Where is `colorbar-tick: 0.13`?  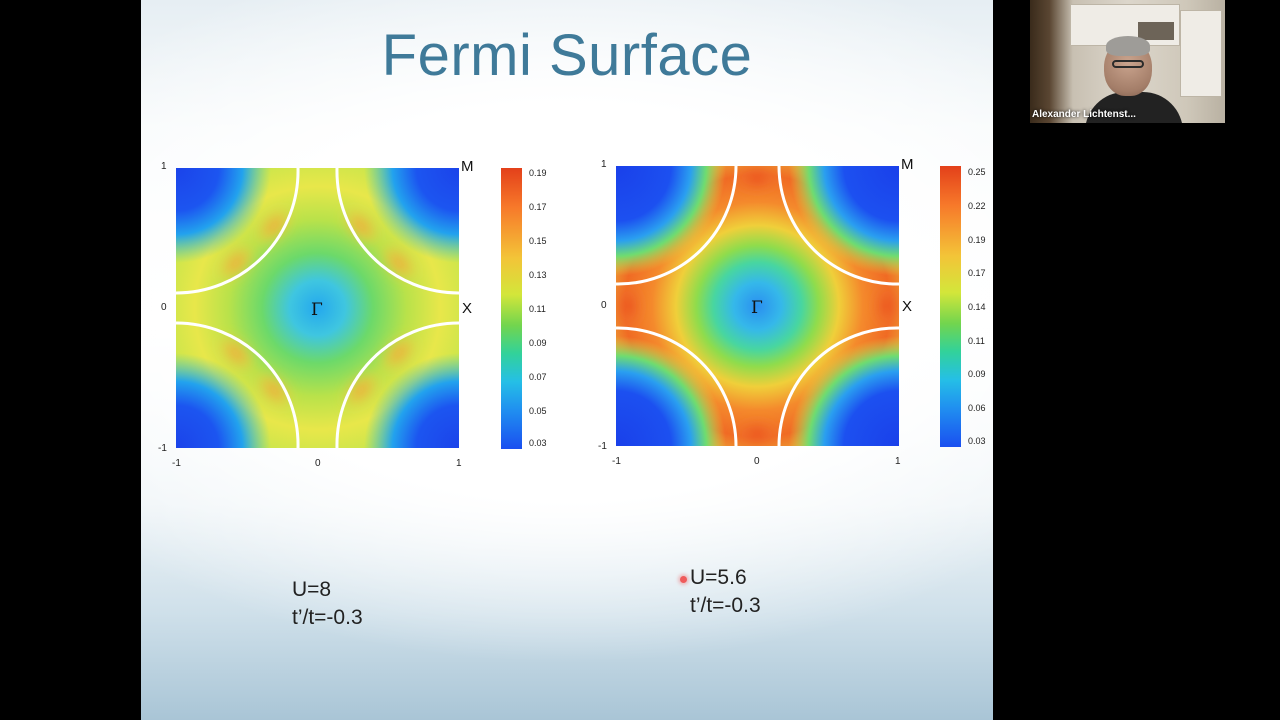
colorbar-tick: 0.13 is located at coordinates (538, 275).